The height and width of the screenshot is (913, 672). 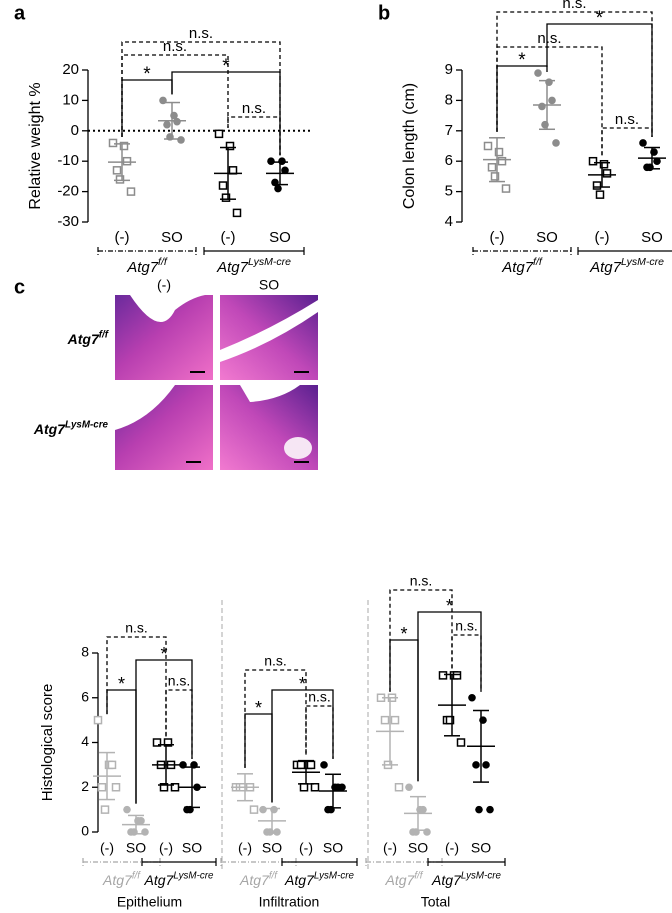 I want to click on panel-label: c, so click(x=19, y=287).